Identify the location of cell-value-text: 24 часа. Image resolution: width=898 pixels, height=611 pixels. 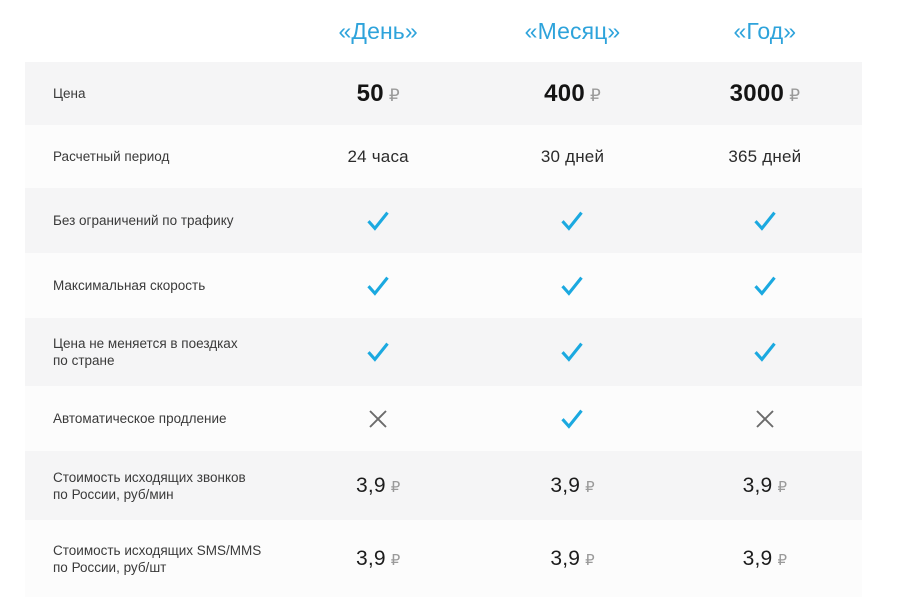
(378, 156).